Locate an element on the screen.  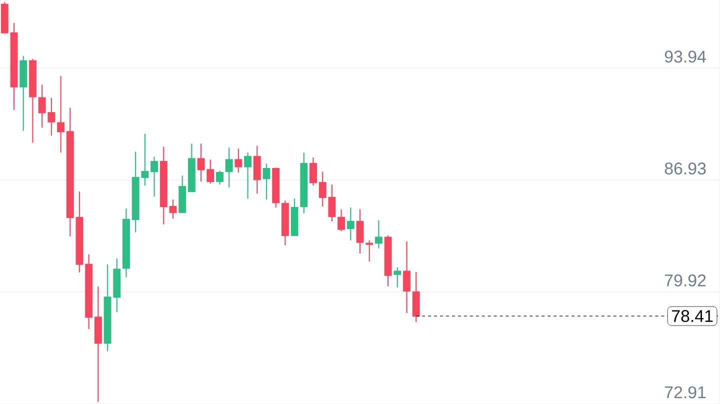
ref-line-label: 78.41 is located at coordinates (692, 316).